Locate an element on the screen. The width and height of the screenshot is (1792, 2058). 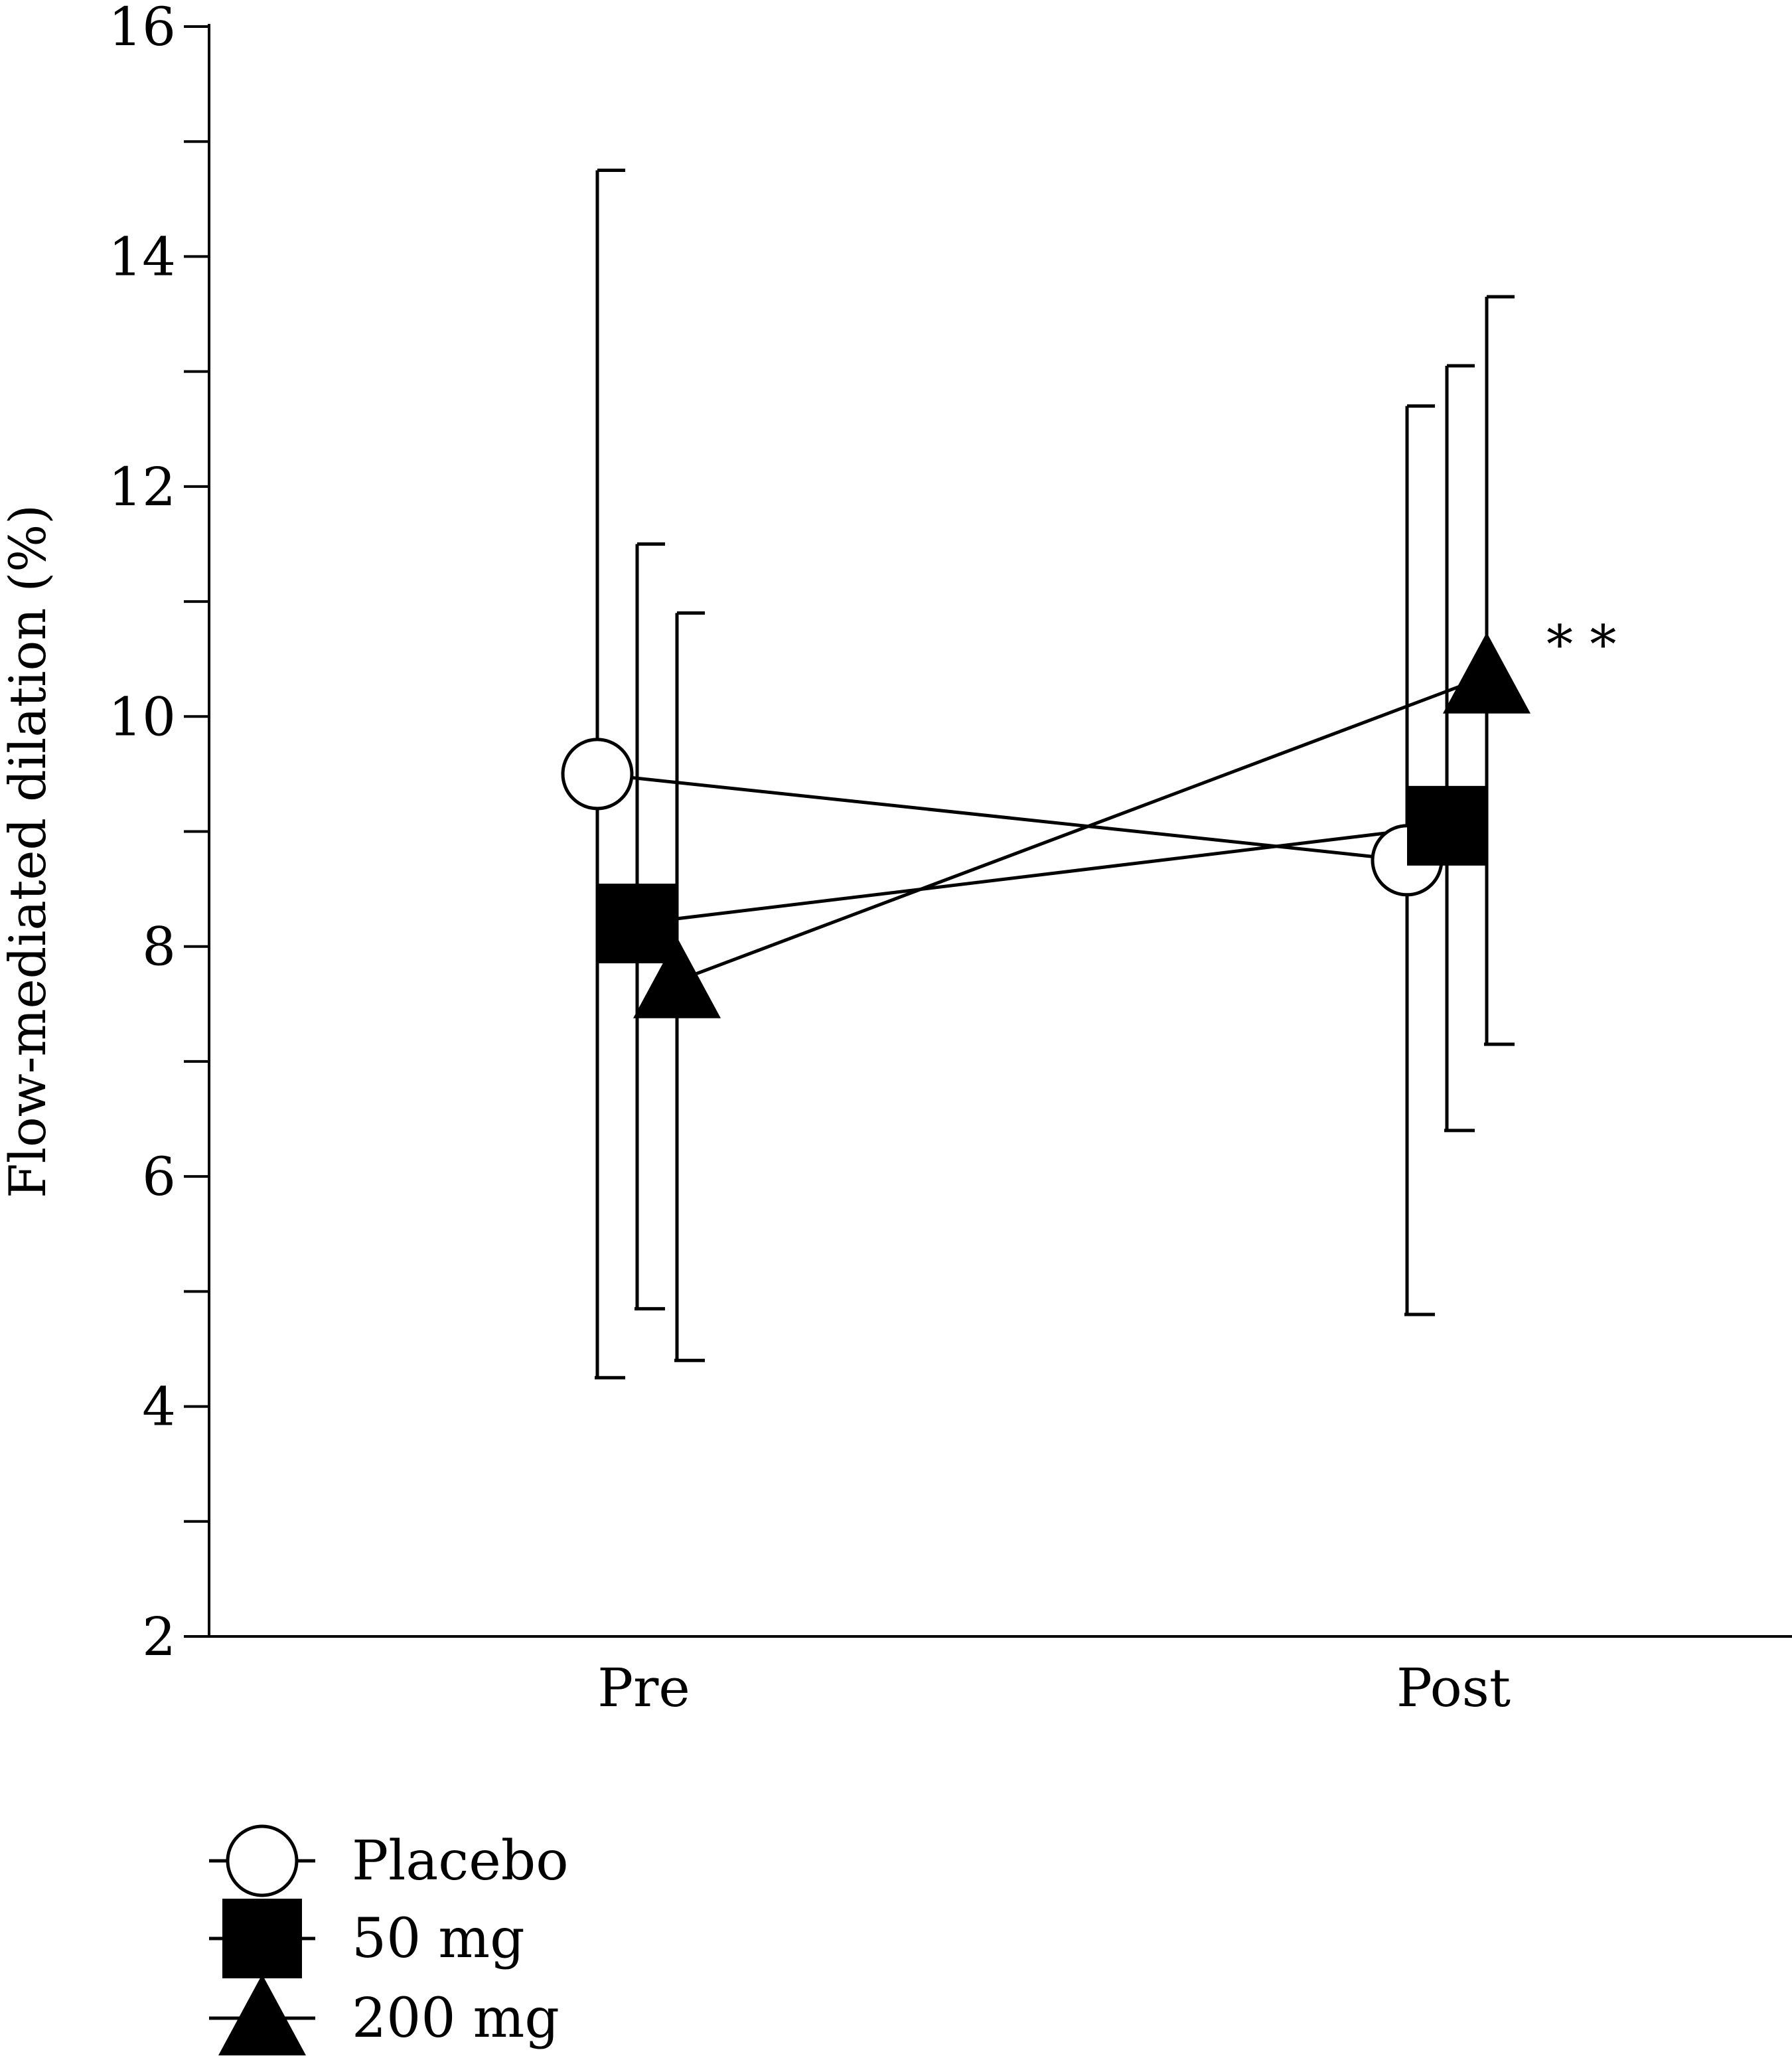
series-line-placebo is located at coordinates (1002, 817).